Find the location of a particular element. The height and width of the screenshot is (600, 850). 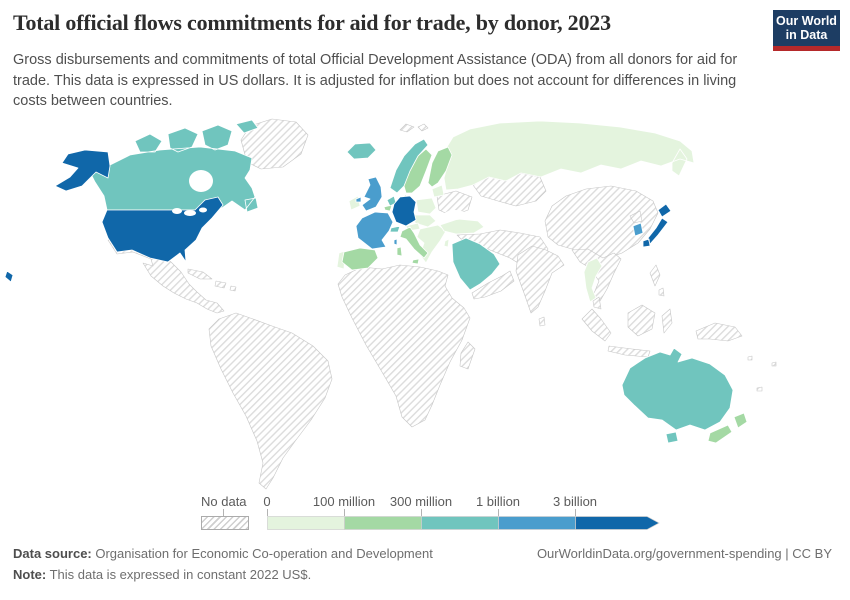

footer-source-label: Data source: is located at coordinates (52, 553).